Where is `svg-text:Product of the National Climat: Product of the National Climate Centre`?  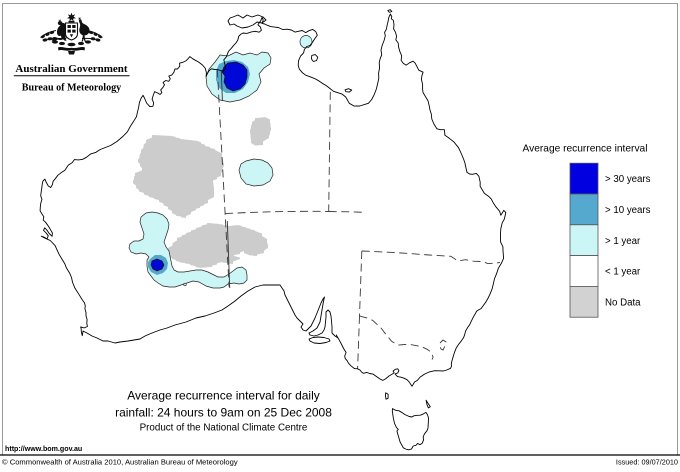 svg-text:Product of the National Climat: Product of the National Climate Centre is located at coordinates (224, 428).